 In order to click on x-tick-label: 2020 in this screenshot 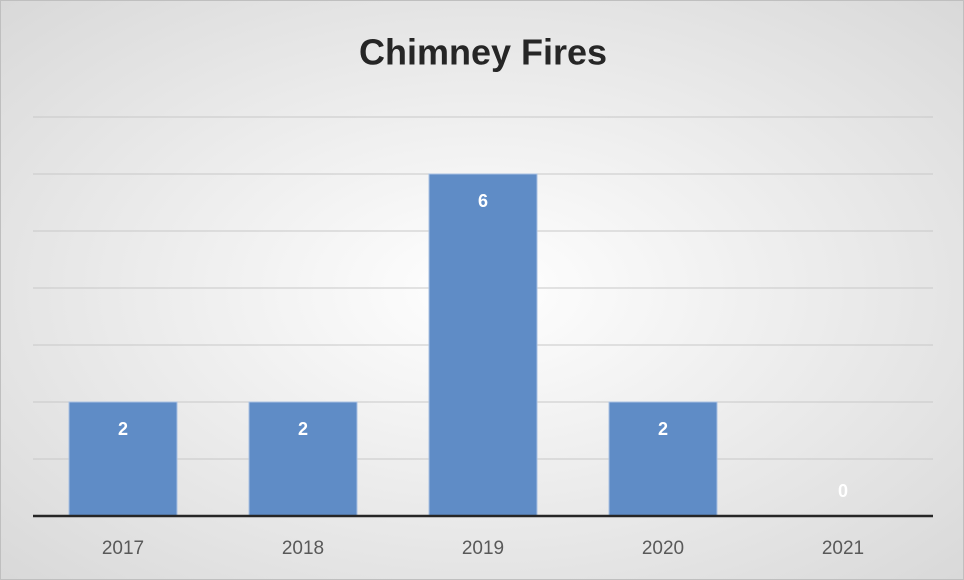, I will do `click(663, 548)`.